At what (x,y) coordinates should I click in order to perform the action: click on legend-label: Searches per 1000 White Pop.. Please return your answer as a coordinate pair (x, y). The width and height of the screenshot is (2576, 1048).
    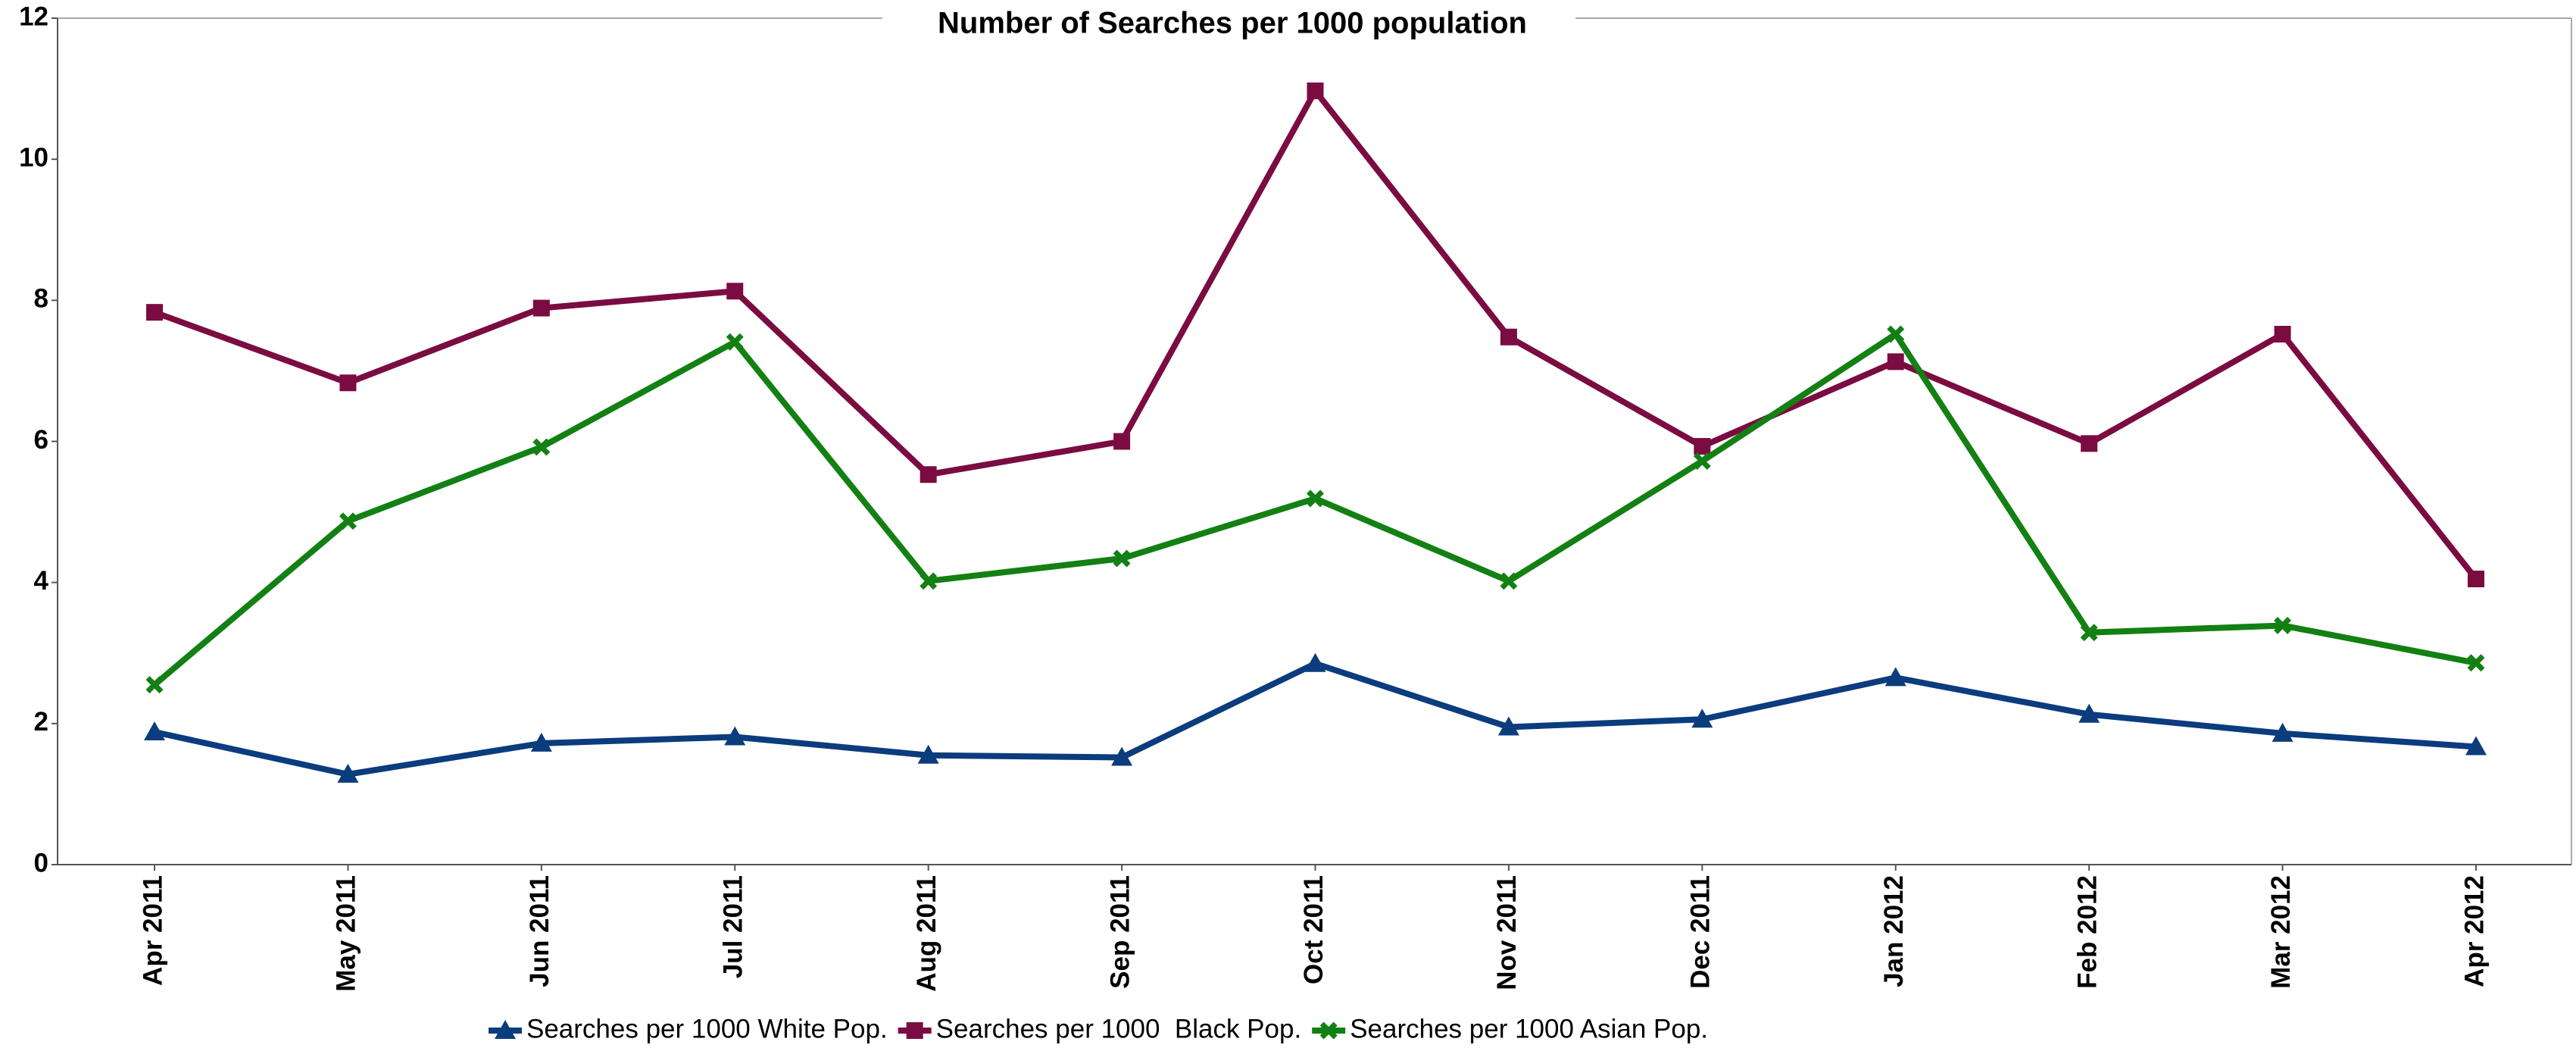
    Looking at the image, I should click on (707, 1028).